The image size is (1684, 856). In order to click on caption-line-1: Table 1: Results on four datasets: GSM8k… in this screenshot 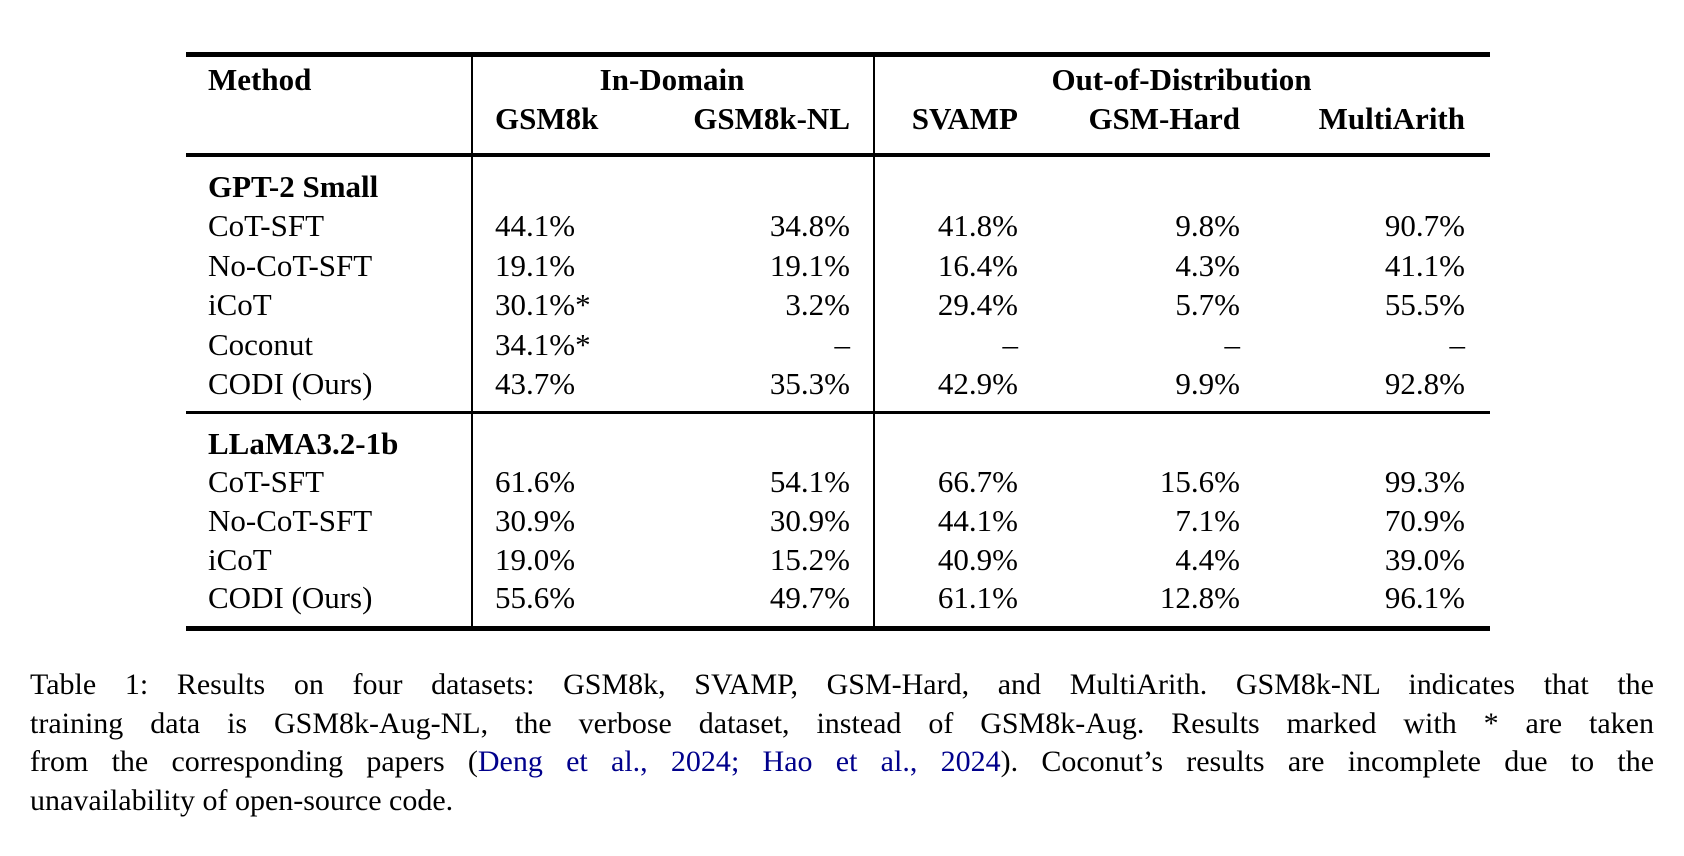, I will do `click(842, 685)`.